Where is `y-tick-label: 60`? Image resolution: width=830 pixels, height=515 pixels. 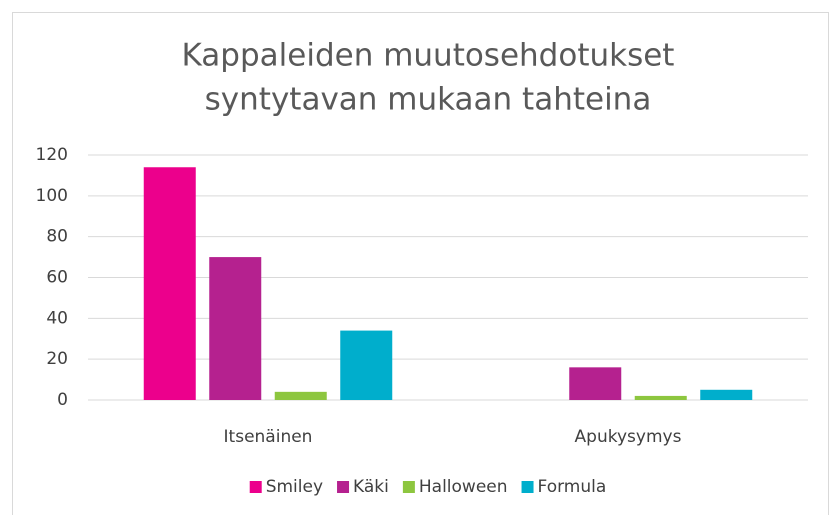 y-tick-label: 60 is located at coordinates (57, 278).